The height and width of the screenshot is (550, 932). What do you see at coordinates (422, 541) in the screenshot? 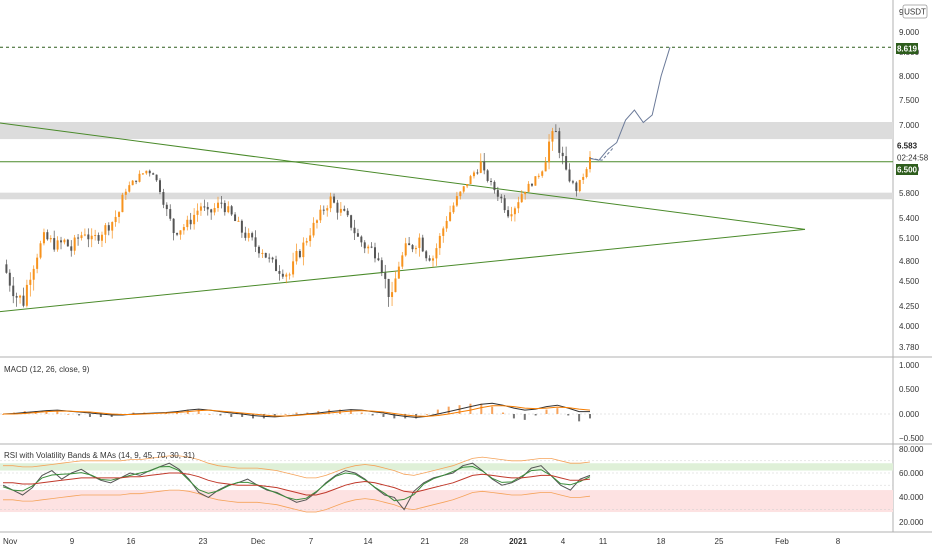
I see `time-axis: Nov 9 16 23 Dec 7 14 21 28 2021 4 11 18 25 Feb 8` at bounding box center [422, 541].